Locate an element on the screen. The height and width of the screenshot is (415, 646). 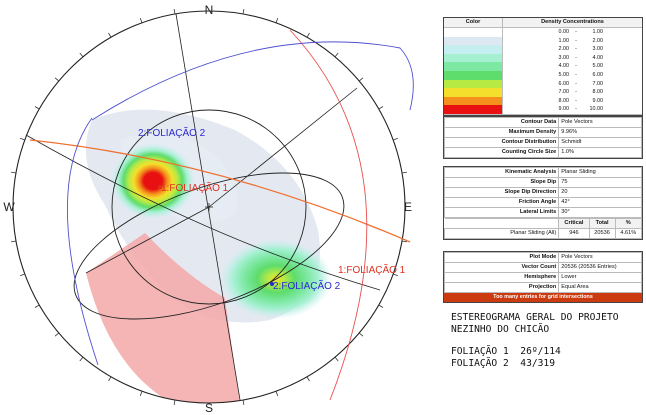
density-header: Density Concentrations is located at coordinates (572, 23).